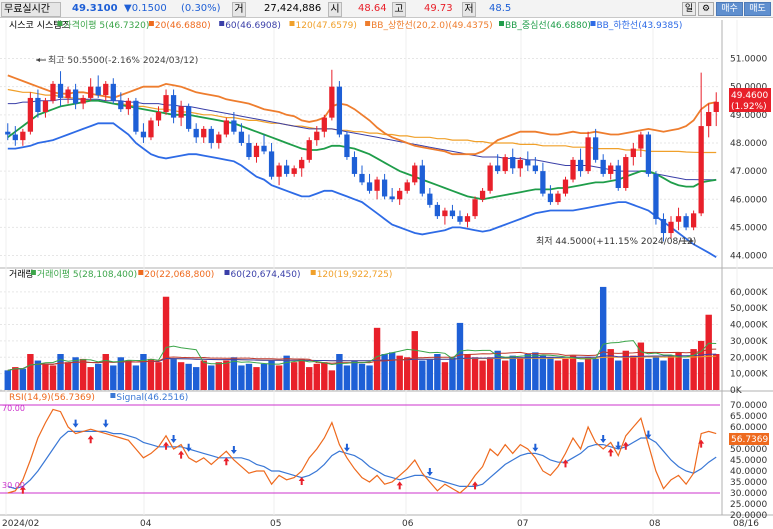 This screenshot has height=529, width=773. Describe the element at coordinates (253, 26) in the screenshot. I see `legend-label: 60(46.6908)` at that location.